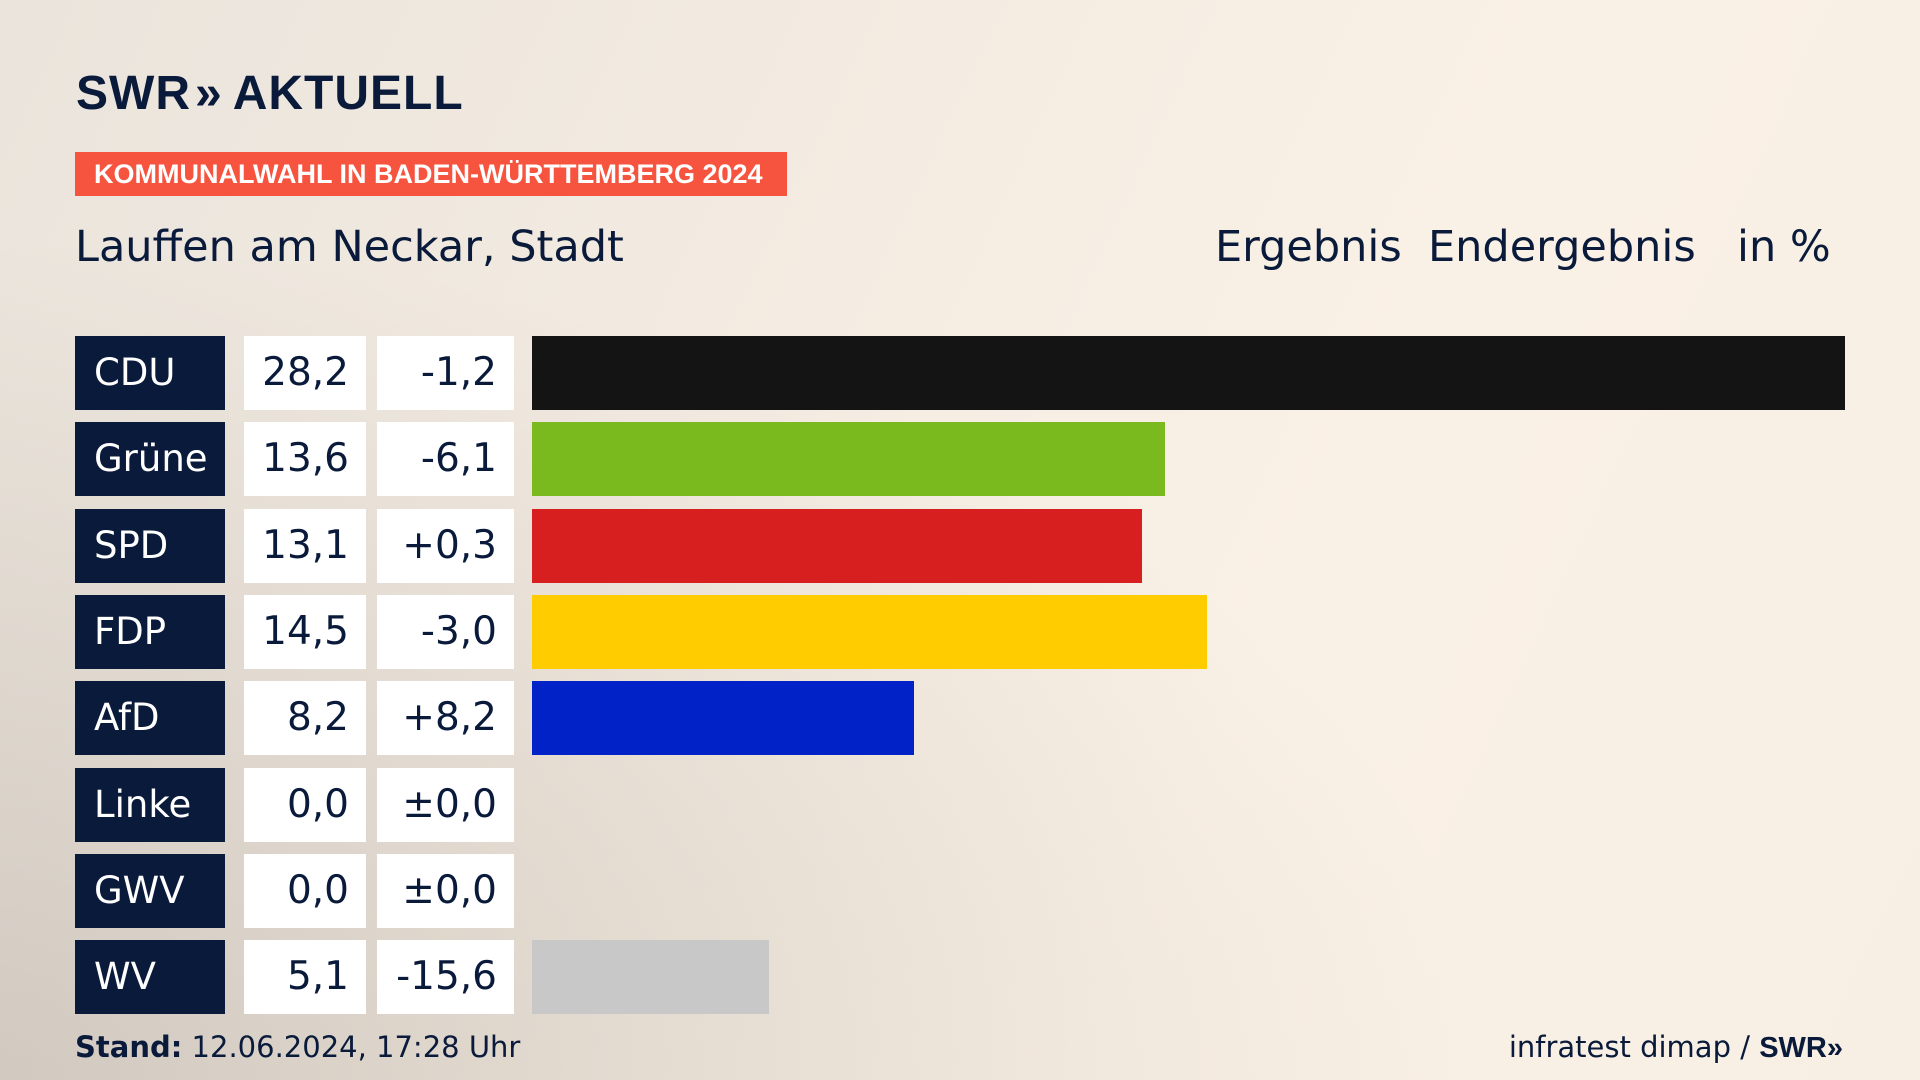 The height and width of the screenshot is (1080, 1920). I want to click on result-value: 14,5, so click(305, 631).